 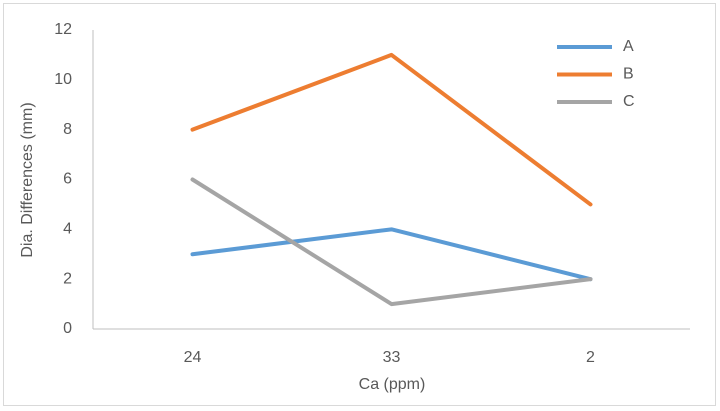 What do you see at coordinates (67, 278) in the screenshot?
I see `y-tick-label: 2` at bounding box center [67, 278].